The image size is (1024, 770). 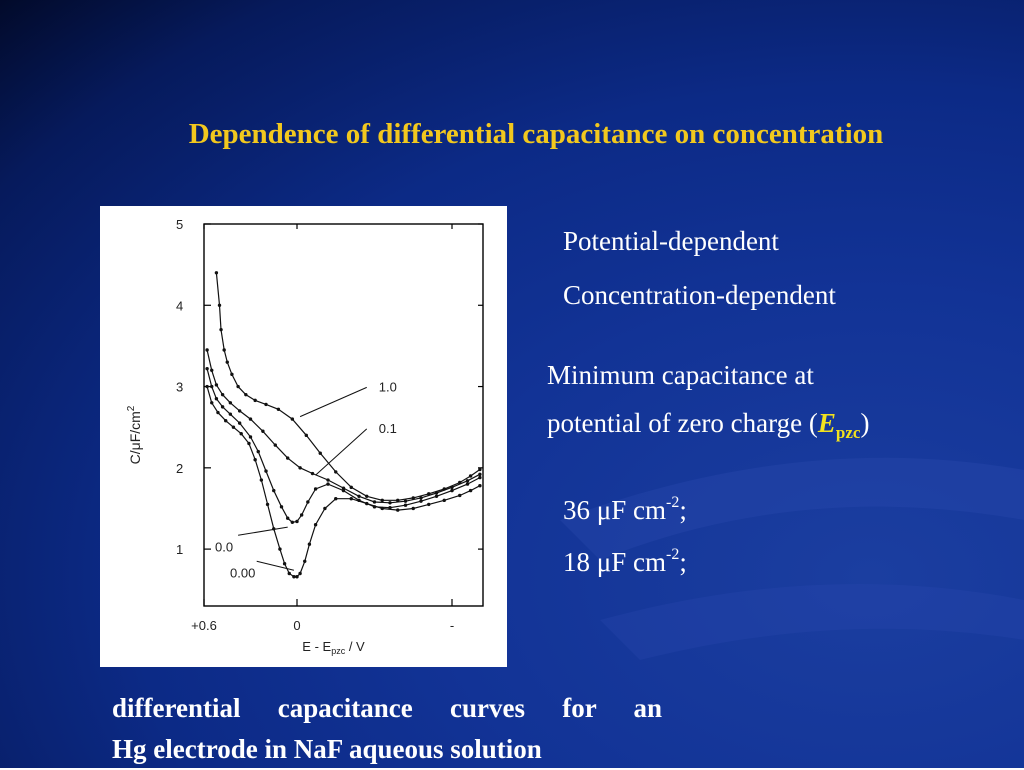 I want to click on y-tick-label: 3, so click(x=179, y=387).